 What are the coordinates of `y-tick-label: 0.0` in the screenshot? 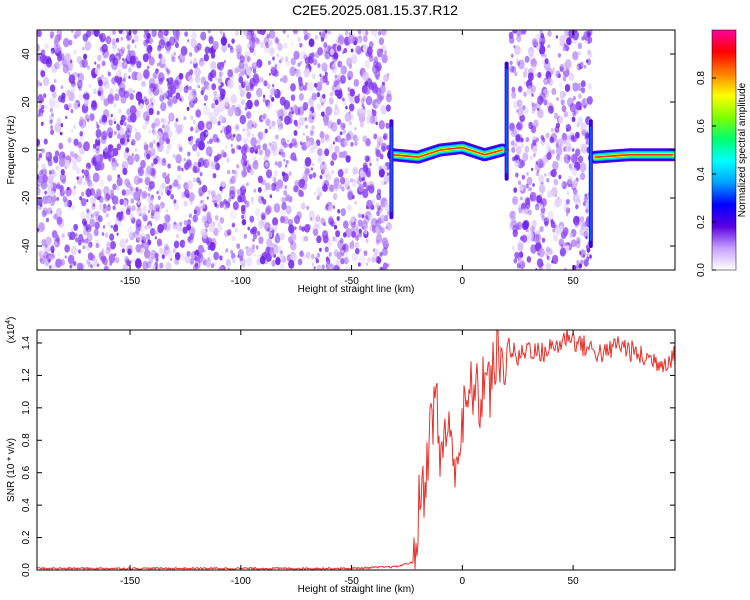 It's located at (26, 570).